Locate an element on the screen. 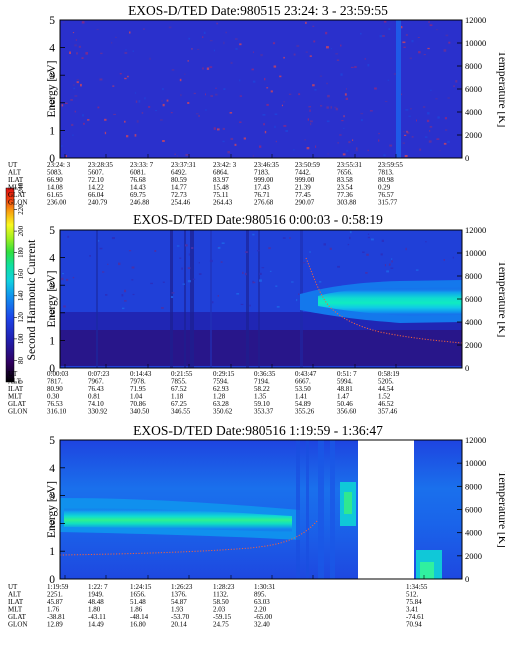  table-cell: 0.81 is located at coordinates (94, 397).